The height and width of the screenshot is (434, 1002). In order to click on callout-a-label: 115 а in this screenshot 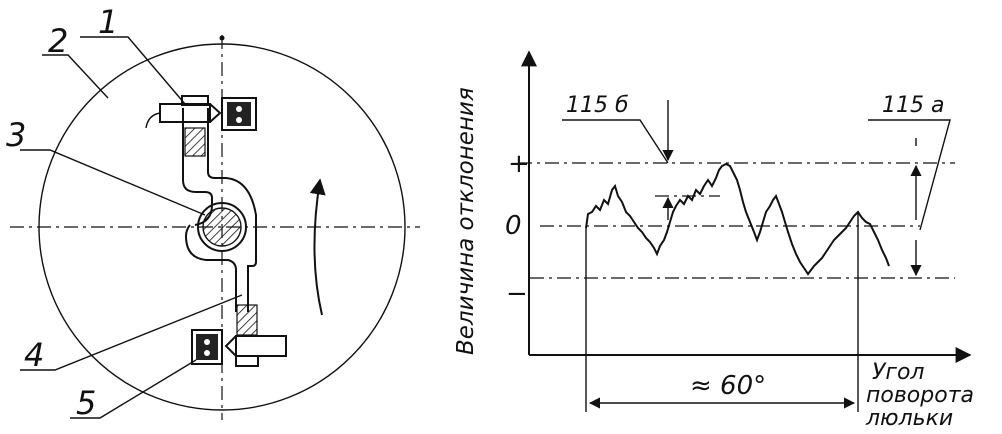, I will do `click(913, 105)`.